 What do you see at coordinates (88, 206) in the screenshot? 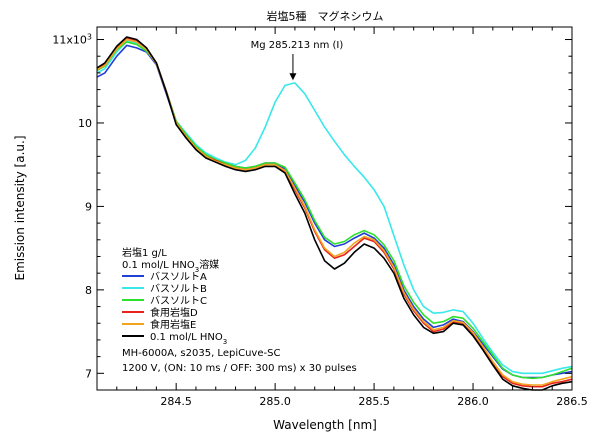
I see `y-tick-label: 9` at bounding box center [88, 206].